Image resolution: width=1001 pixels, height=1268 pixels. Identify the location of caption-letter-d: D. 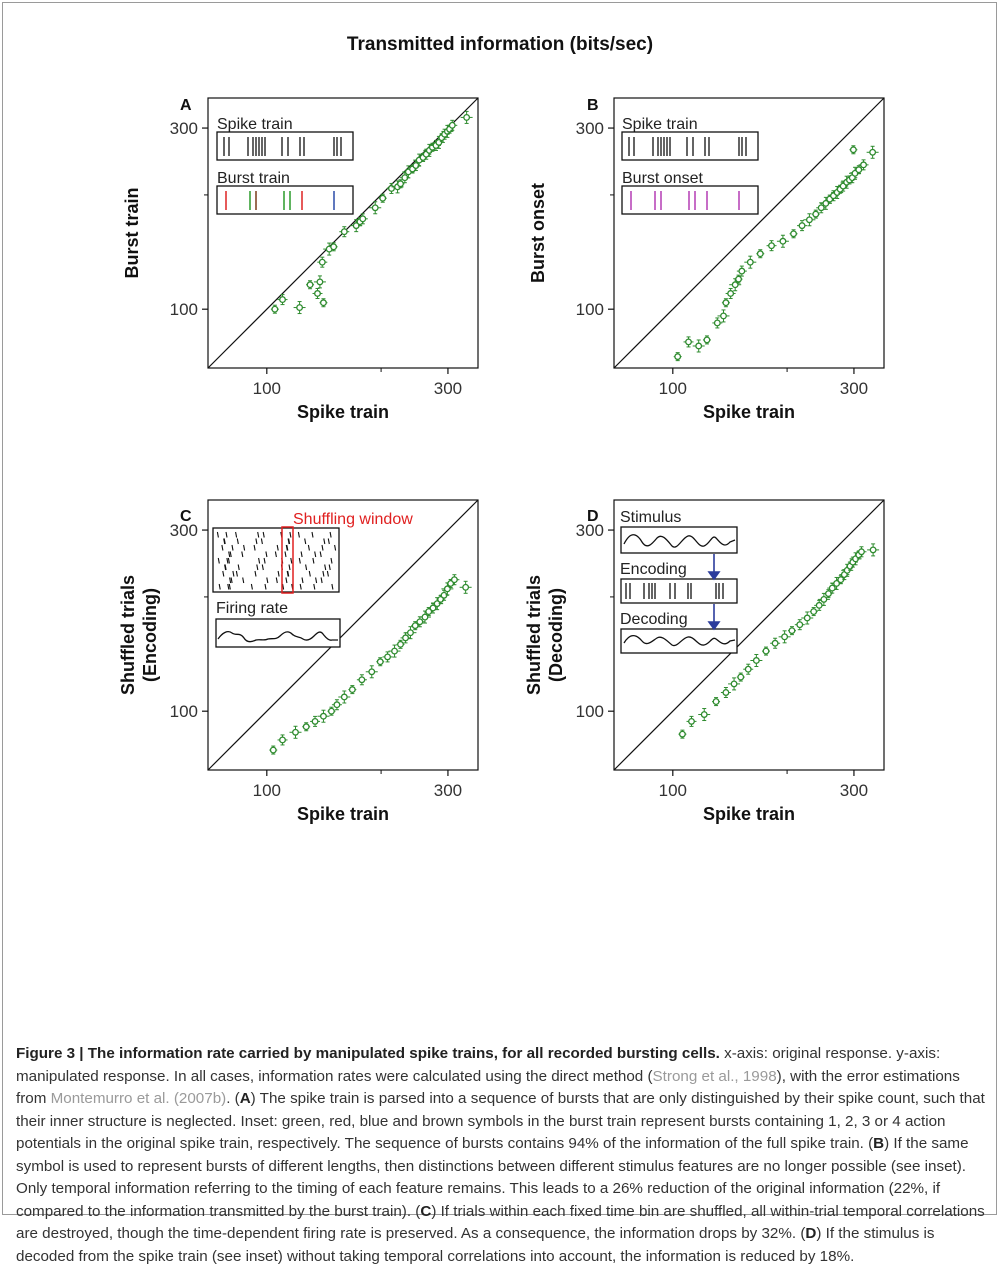
(811, 1233).